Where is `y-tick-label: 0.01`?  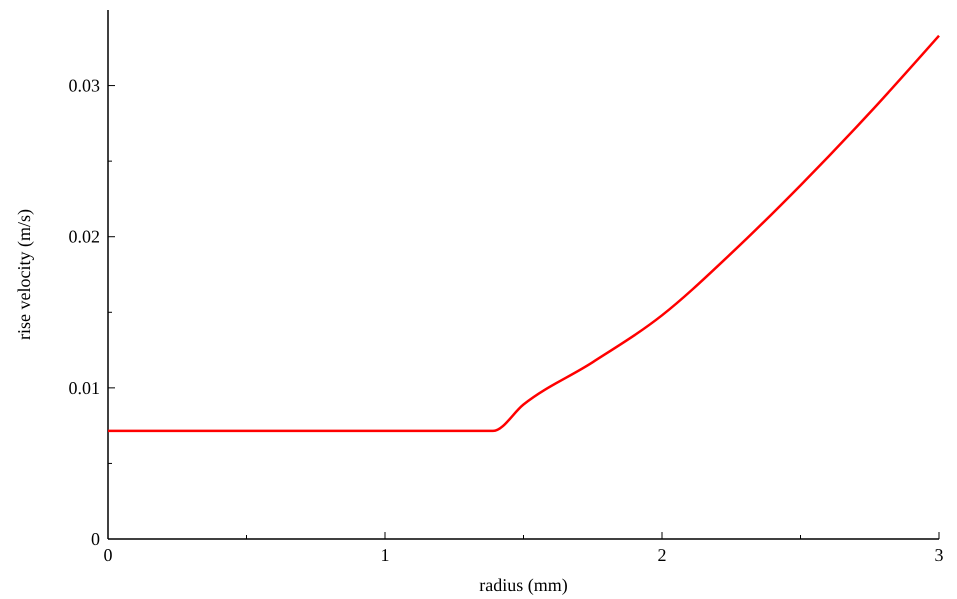 y-tick-label: 0.01 is located at coordinates (84, 388).